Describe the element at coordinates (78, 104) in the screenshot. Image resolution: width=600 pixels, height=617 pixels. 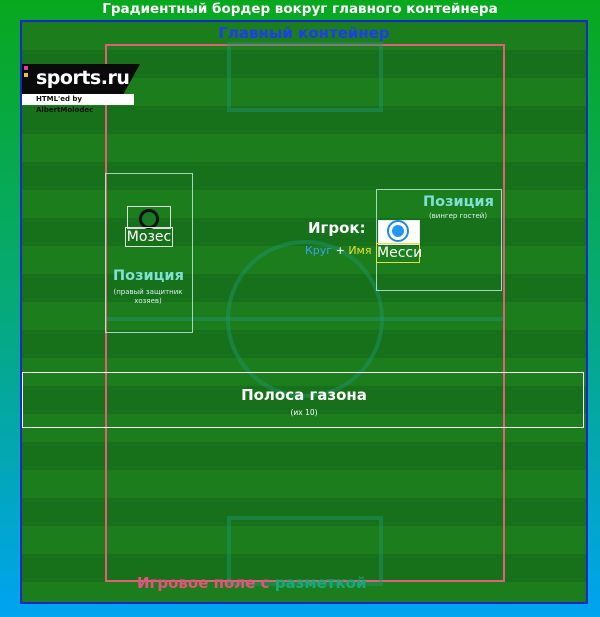
I see `logo-credit: HTML'ed by AlbertMolodec` at that location.